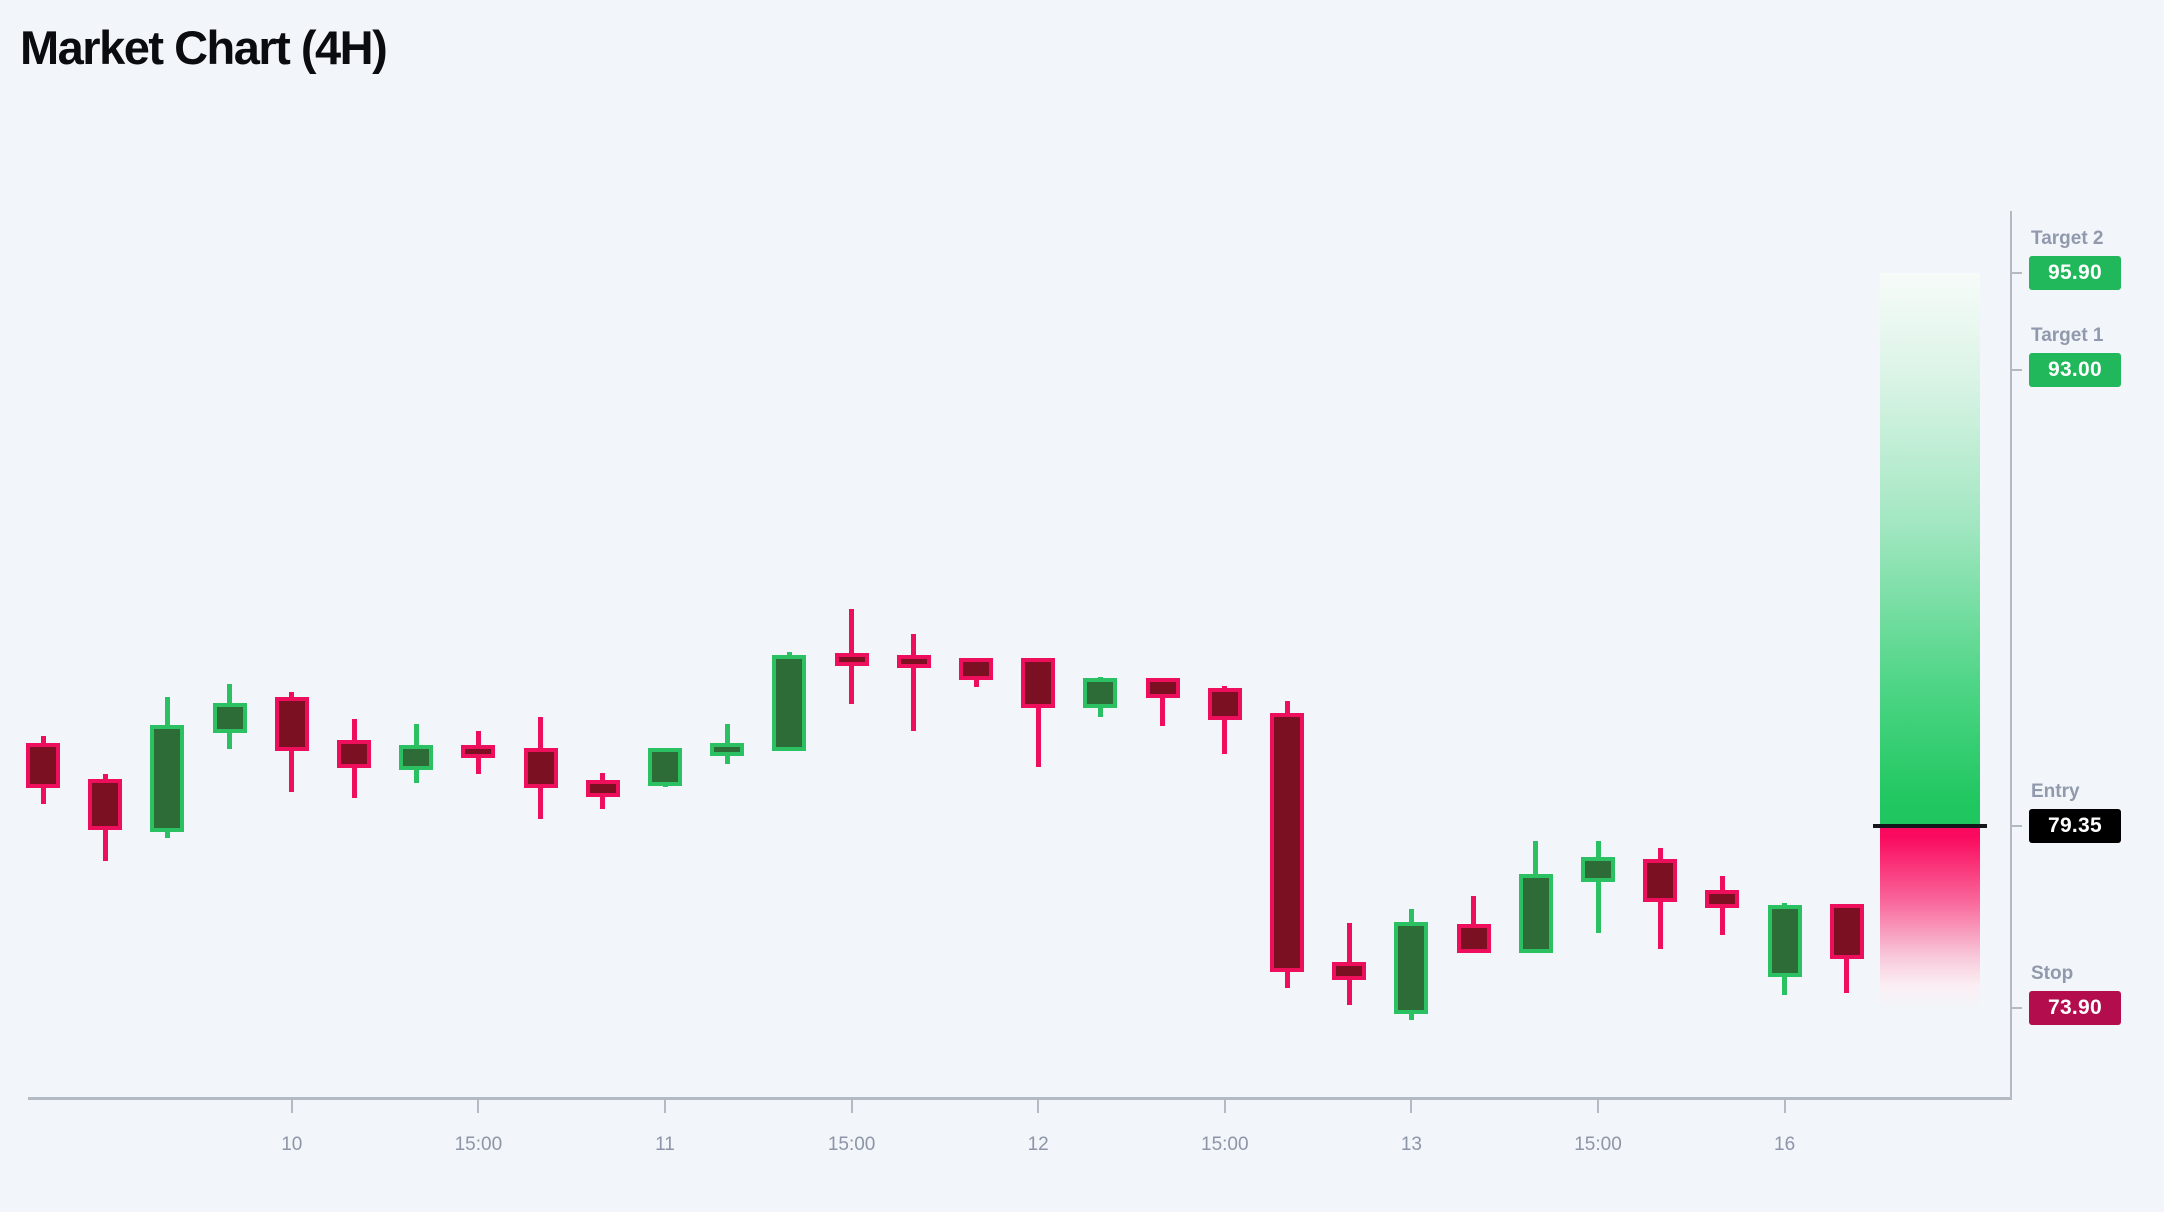 The width and height of the screenshot is (2164, 1212). I want to click on x-axis-tick-label: 16, so click(1785, 1144).